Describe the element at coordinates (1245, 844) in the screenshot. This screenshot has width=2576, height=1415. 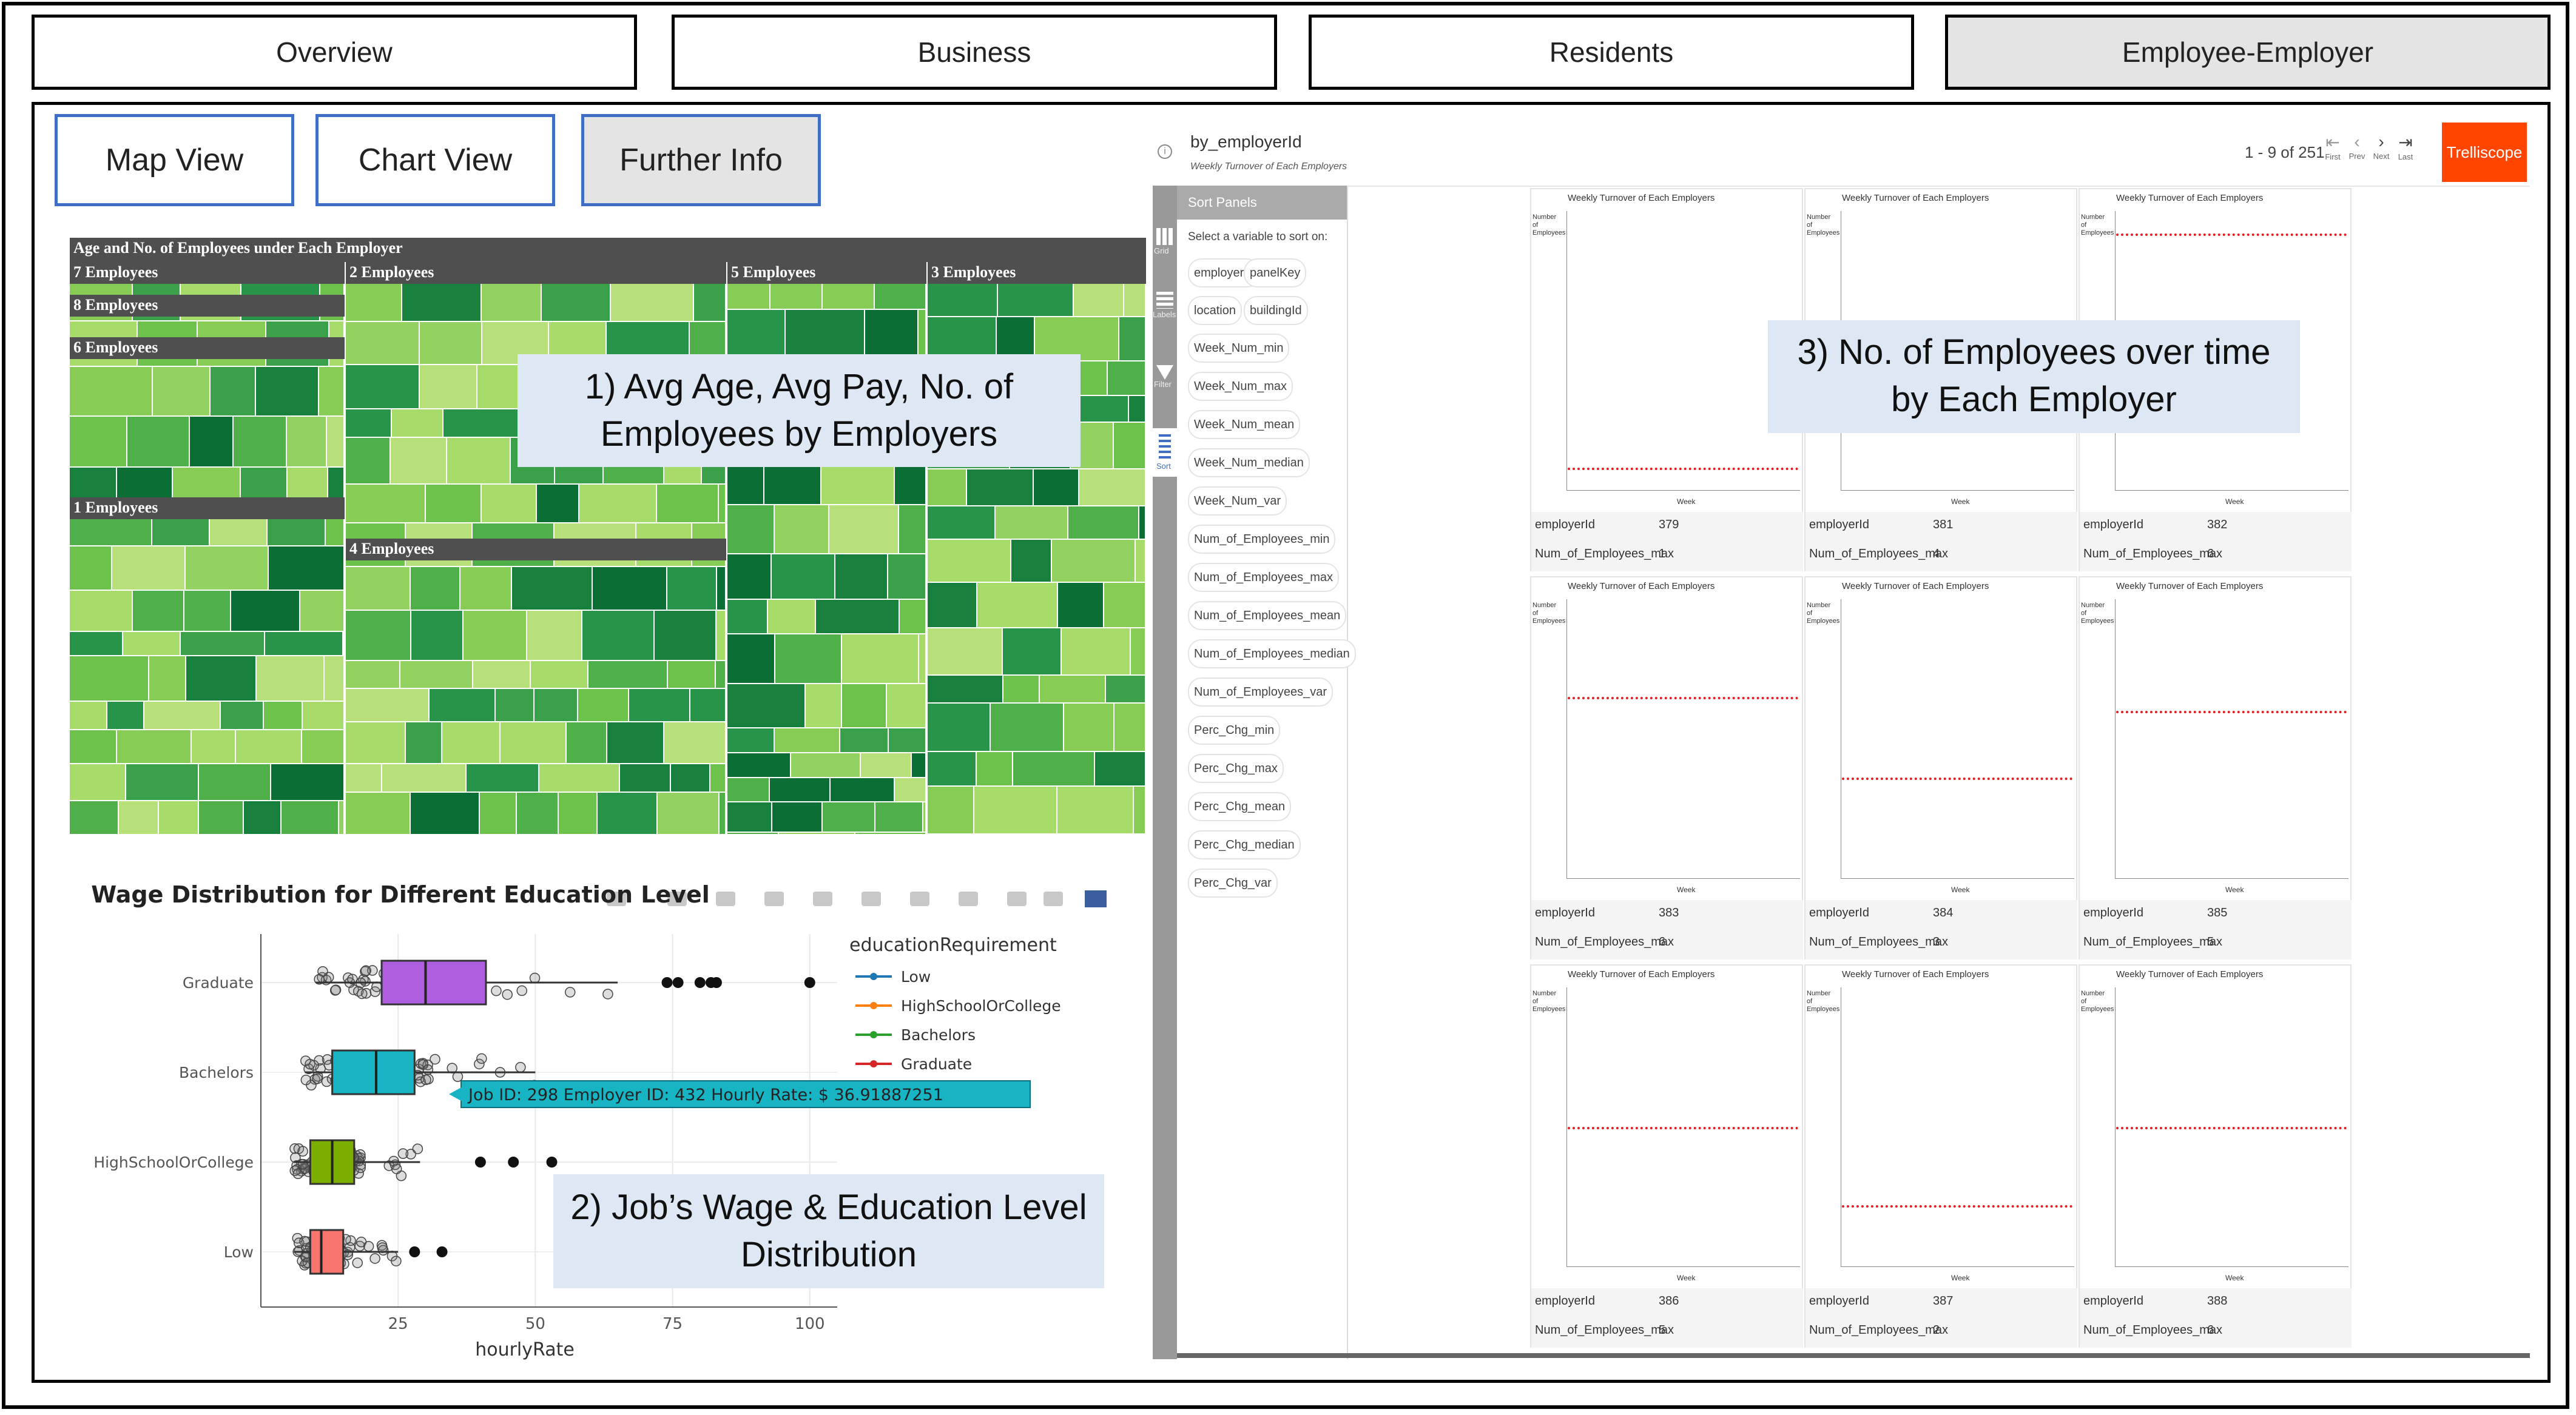
I see `sort-var-chip: Perc_Chg_median` at that location.